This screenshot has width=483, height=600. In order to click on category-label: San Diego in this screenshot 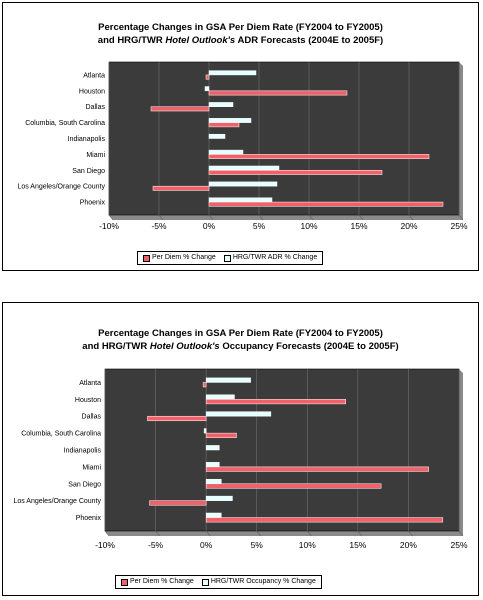, I will do `click(88, 171)`.